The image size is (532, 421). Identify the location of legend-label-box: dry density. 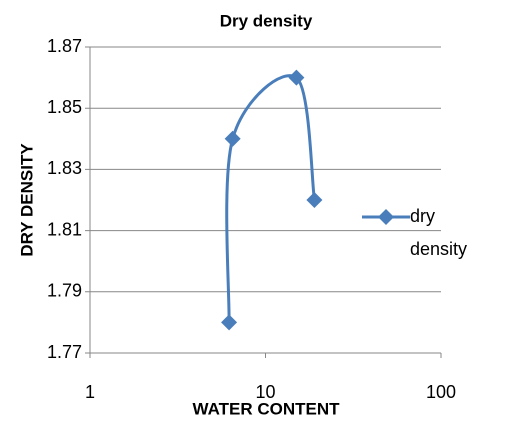
(439, 232).